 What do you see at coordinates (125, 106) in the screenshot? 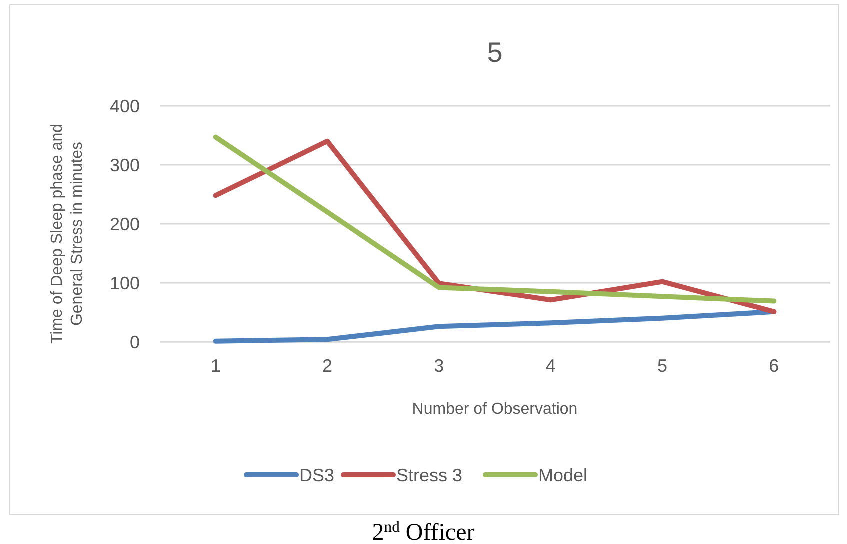
I see `y-tick-label: 400` at bounding box center [125, 106].